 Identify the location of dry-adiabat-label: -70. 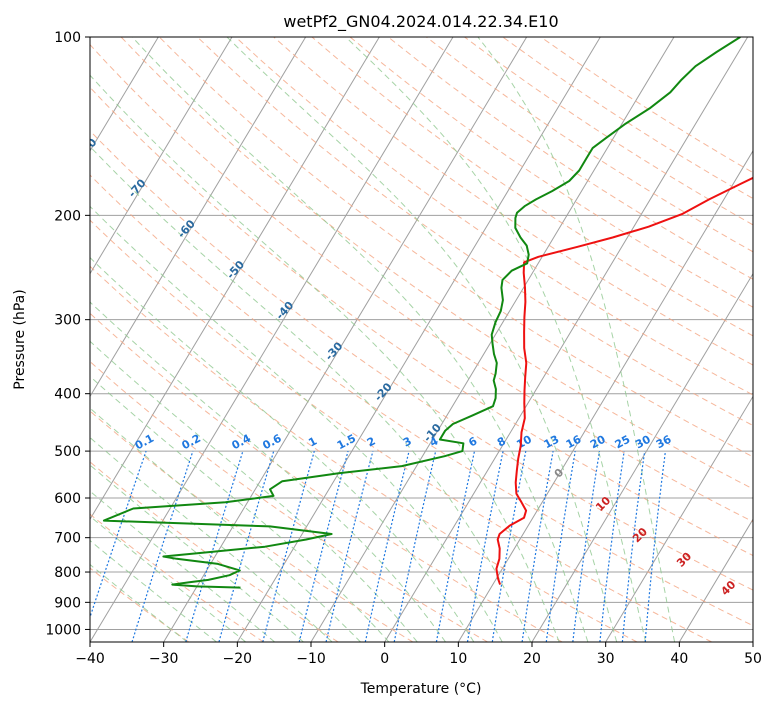
(137, 188).